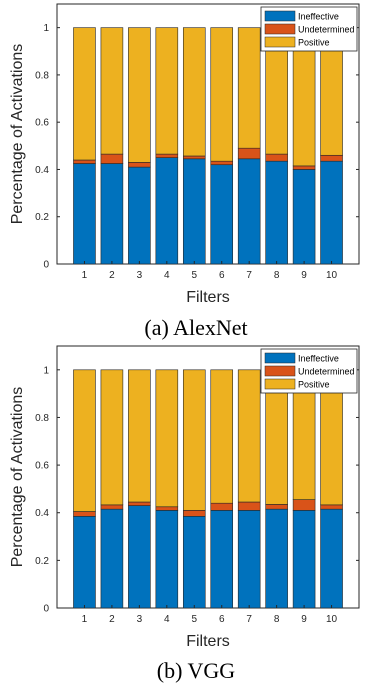  Describe the element at coordinates (195, 327) in the screenshot. I see `figure-caption: (a) AlexNet` at that location.